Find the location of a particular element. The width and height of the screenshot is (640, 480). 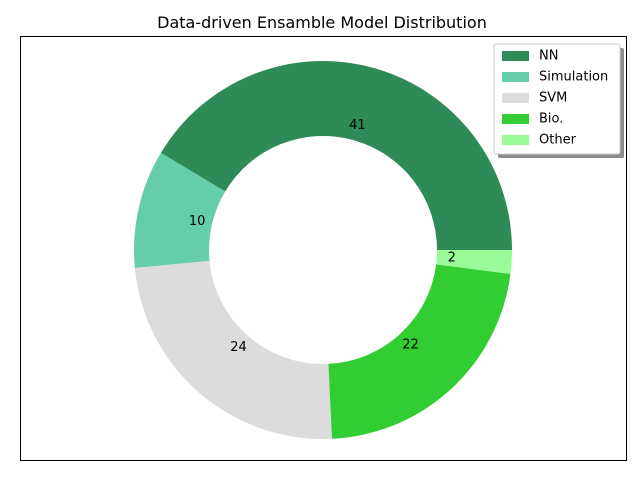

legend: NN Simulation SVM Bio. Other is located at coordinates (558, 100).